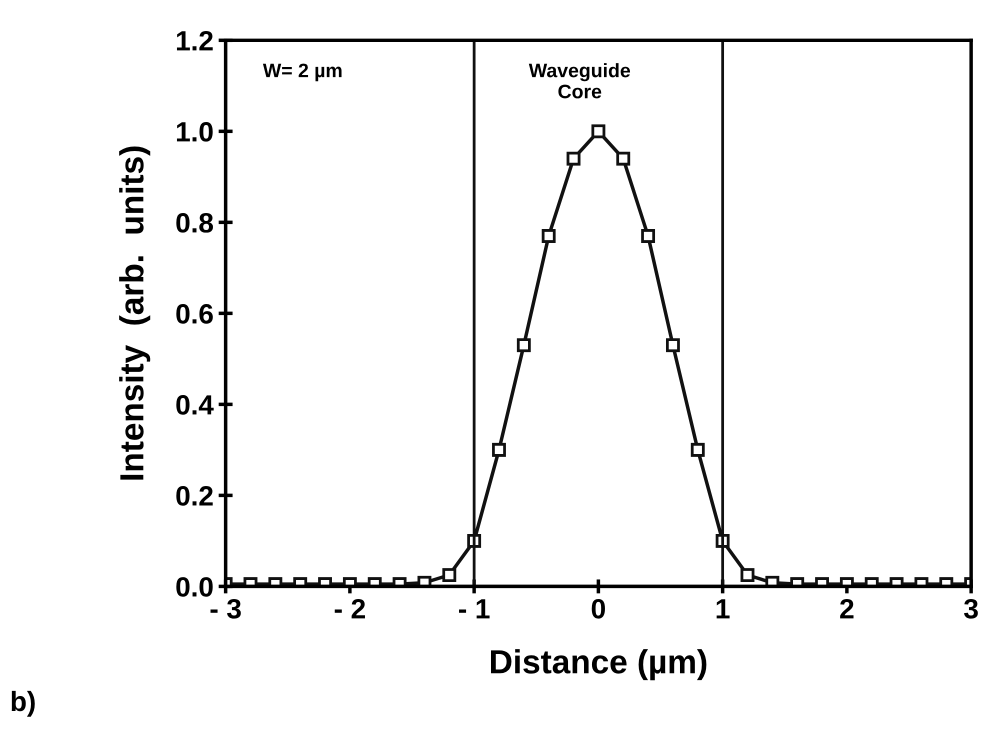 The width and height of the screenshot is (994, 733). Describe the element at coordinates (194, 587) in the screenshot. I see `y-tick-label: 0.0` at that location.